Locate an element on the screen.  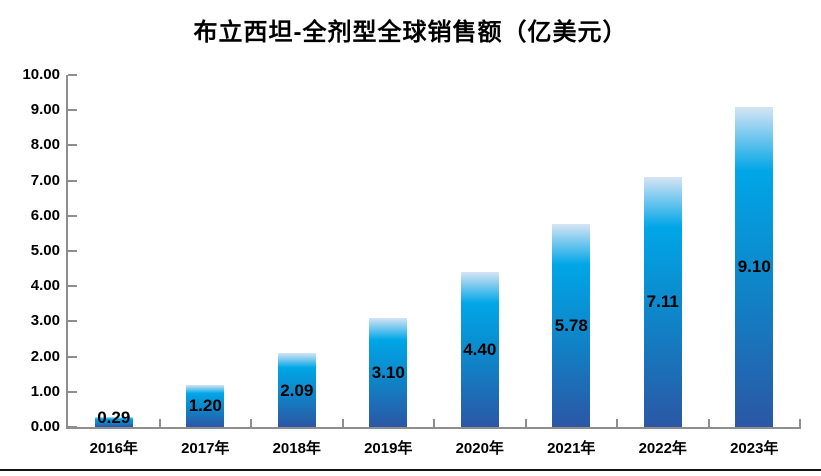
bar-value-label: 5.78 is located at coordinates (571, 325).